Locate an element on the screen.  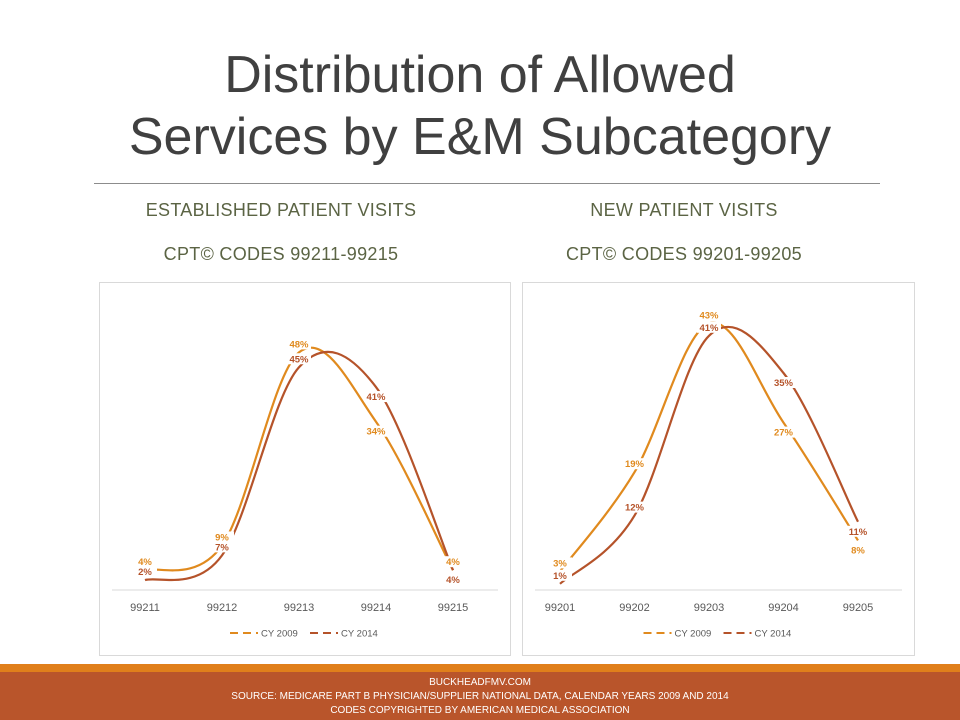
right-codes: CPT© CODES 99201-99205 is located at coordinates (684, 254).